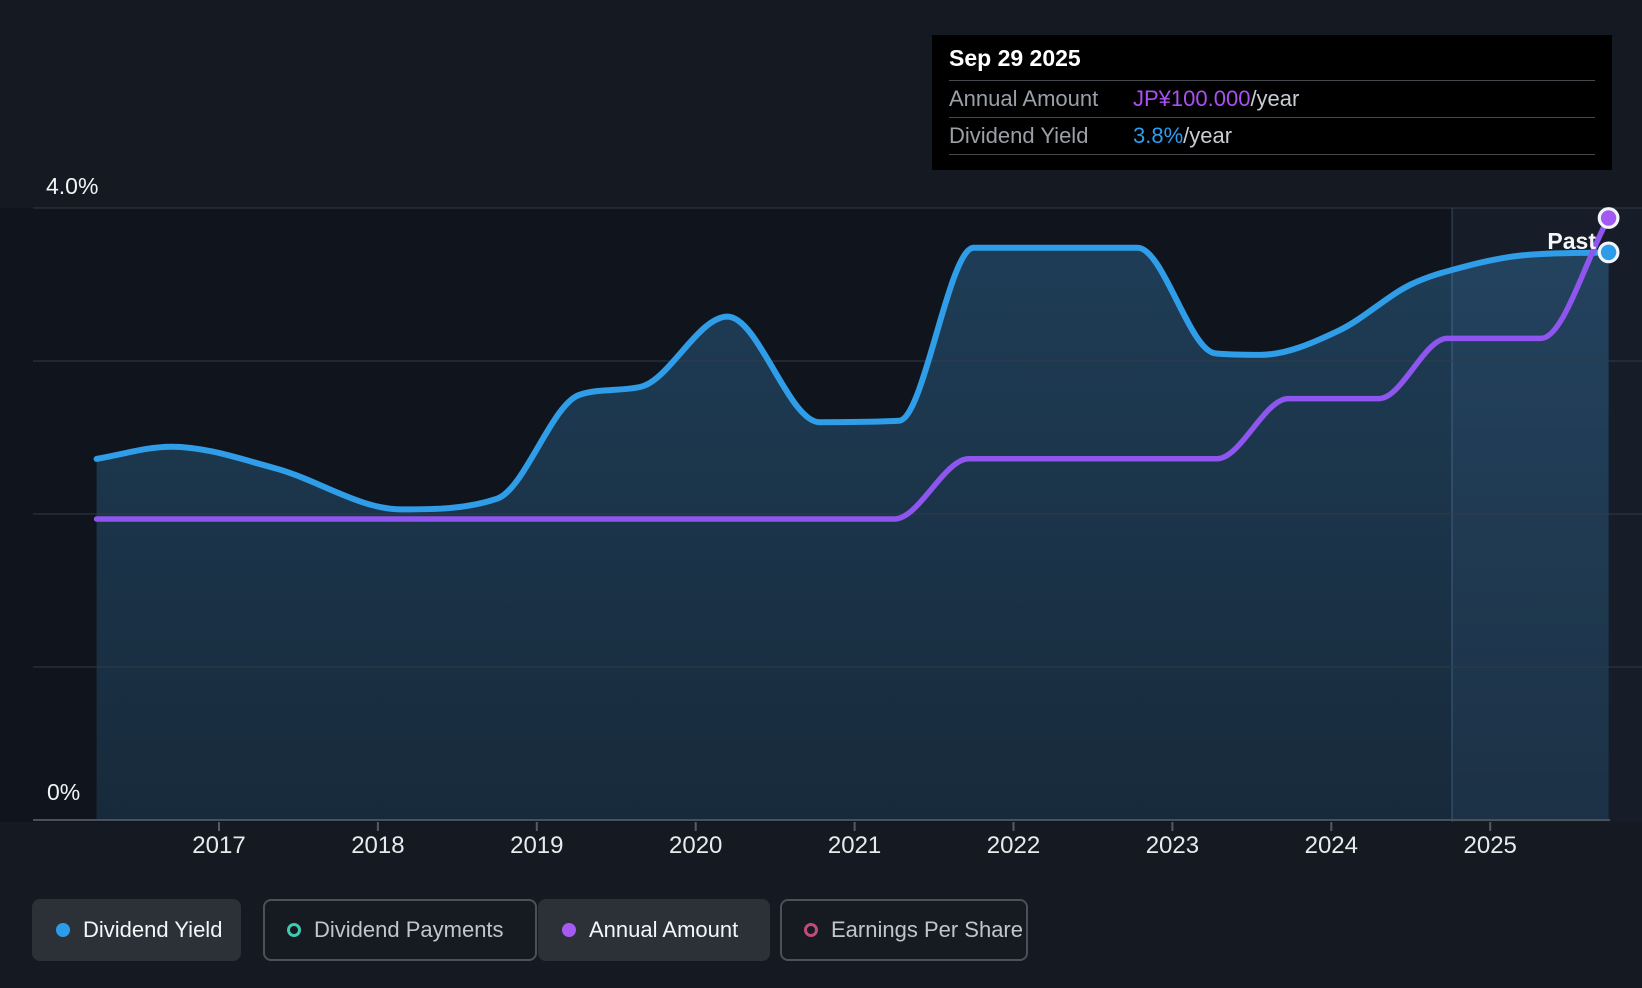  I want to click on annual-amount-end-dot, so click(1608, 218).